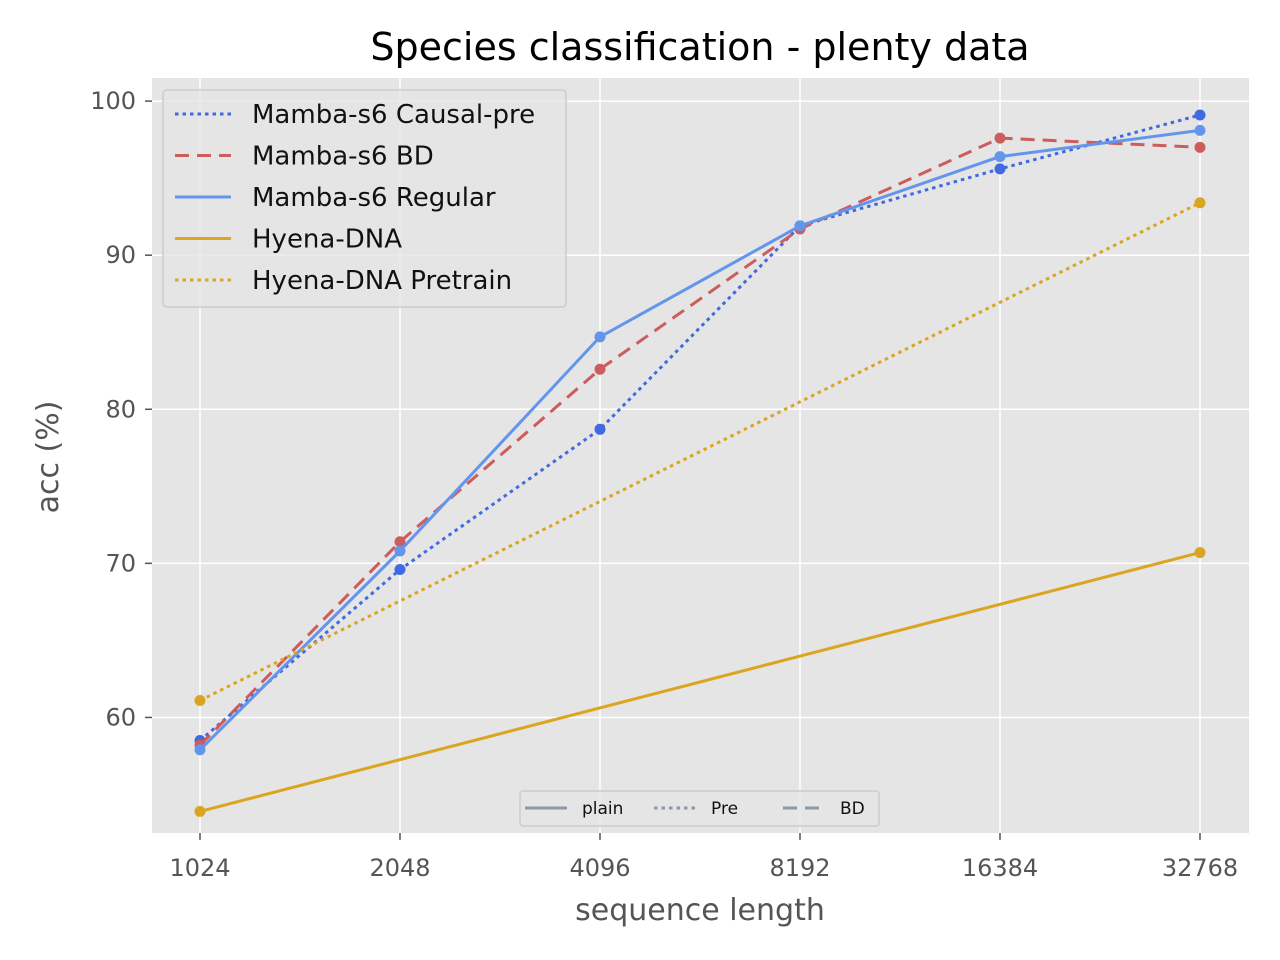  What do you see at coordinates (120, 409) in the screenshot?
I see `y-tick-label: 80` at bounding box center [120, 409].